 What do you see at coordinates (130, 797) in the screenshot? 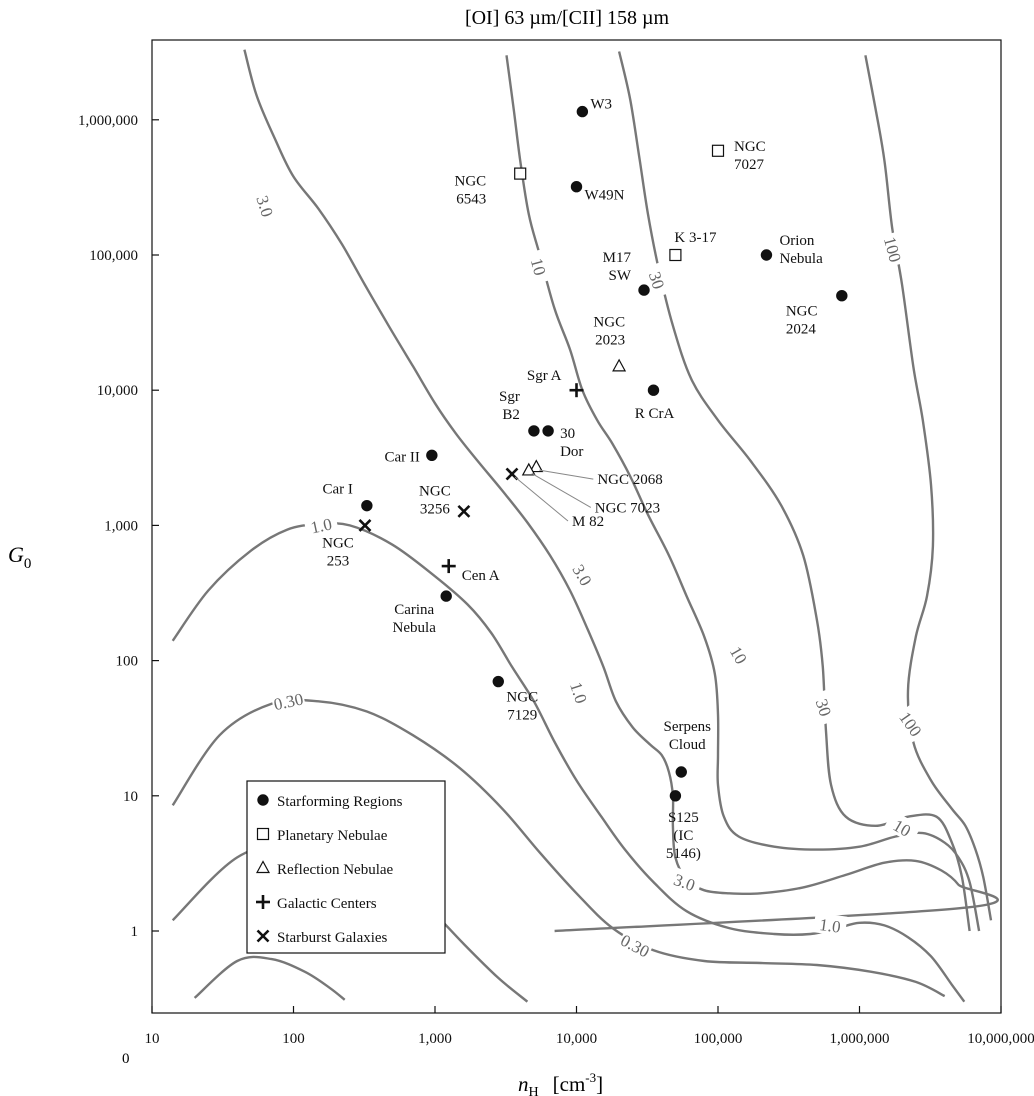
I see `y-tick-label-10: 10` at bounding box center [130, 797].